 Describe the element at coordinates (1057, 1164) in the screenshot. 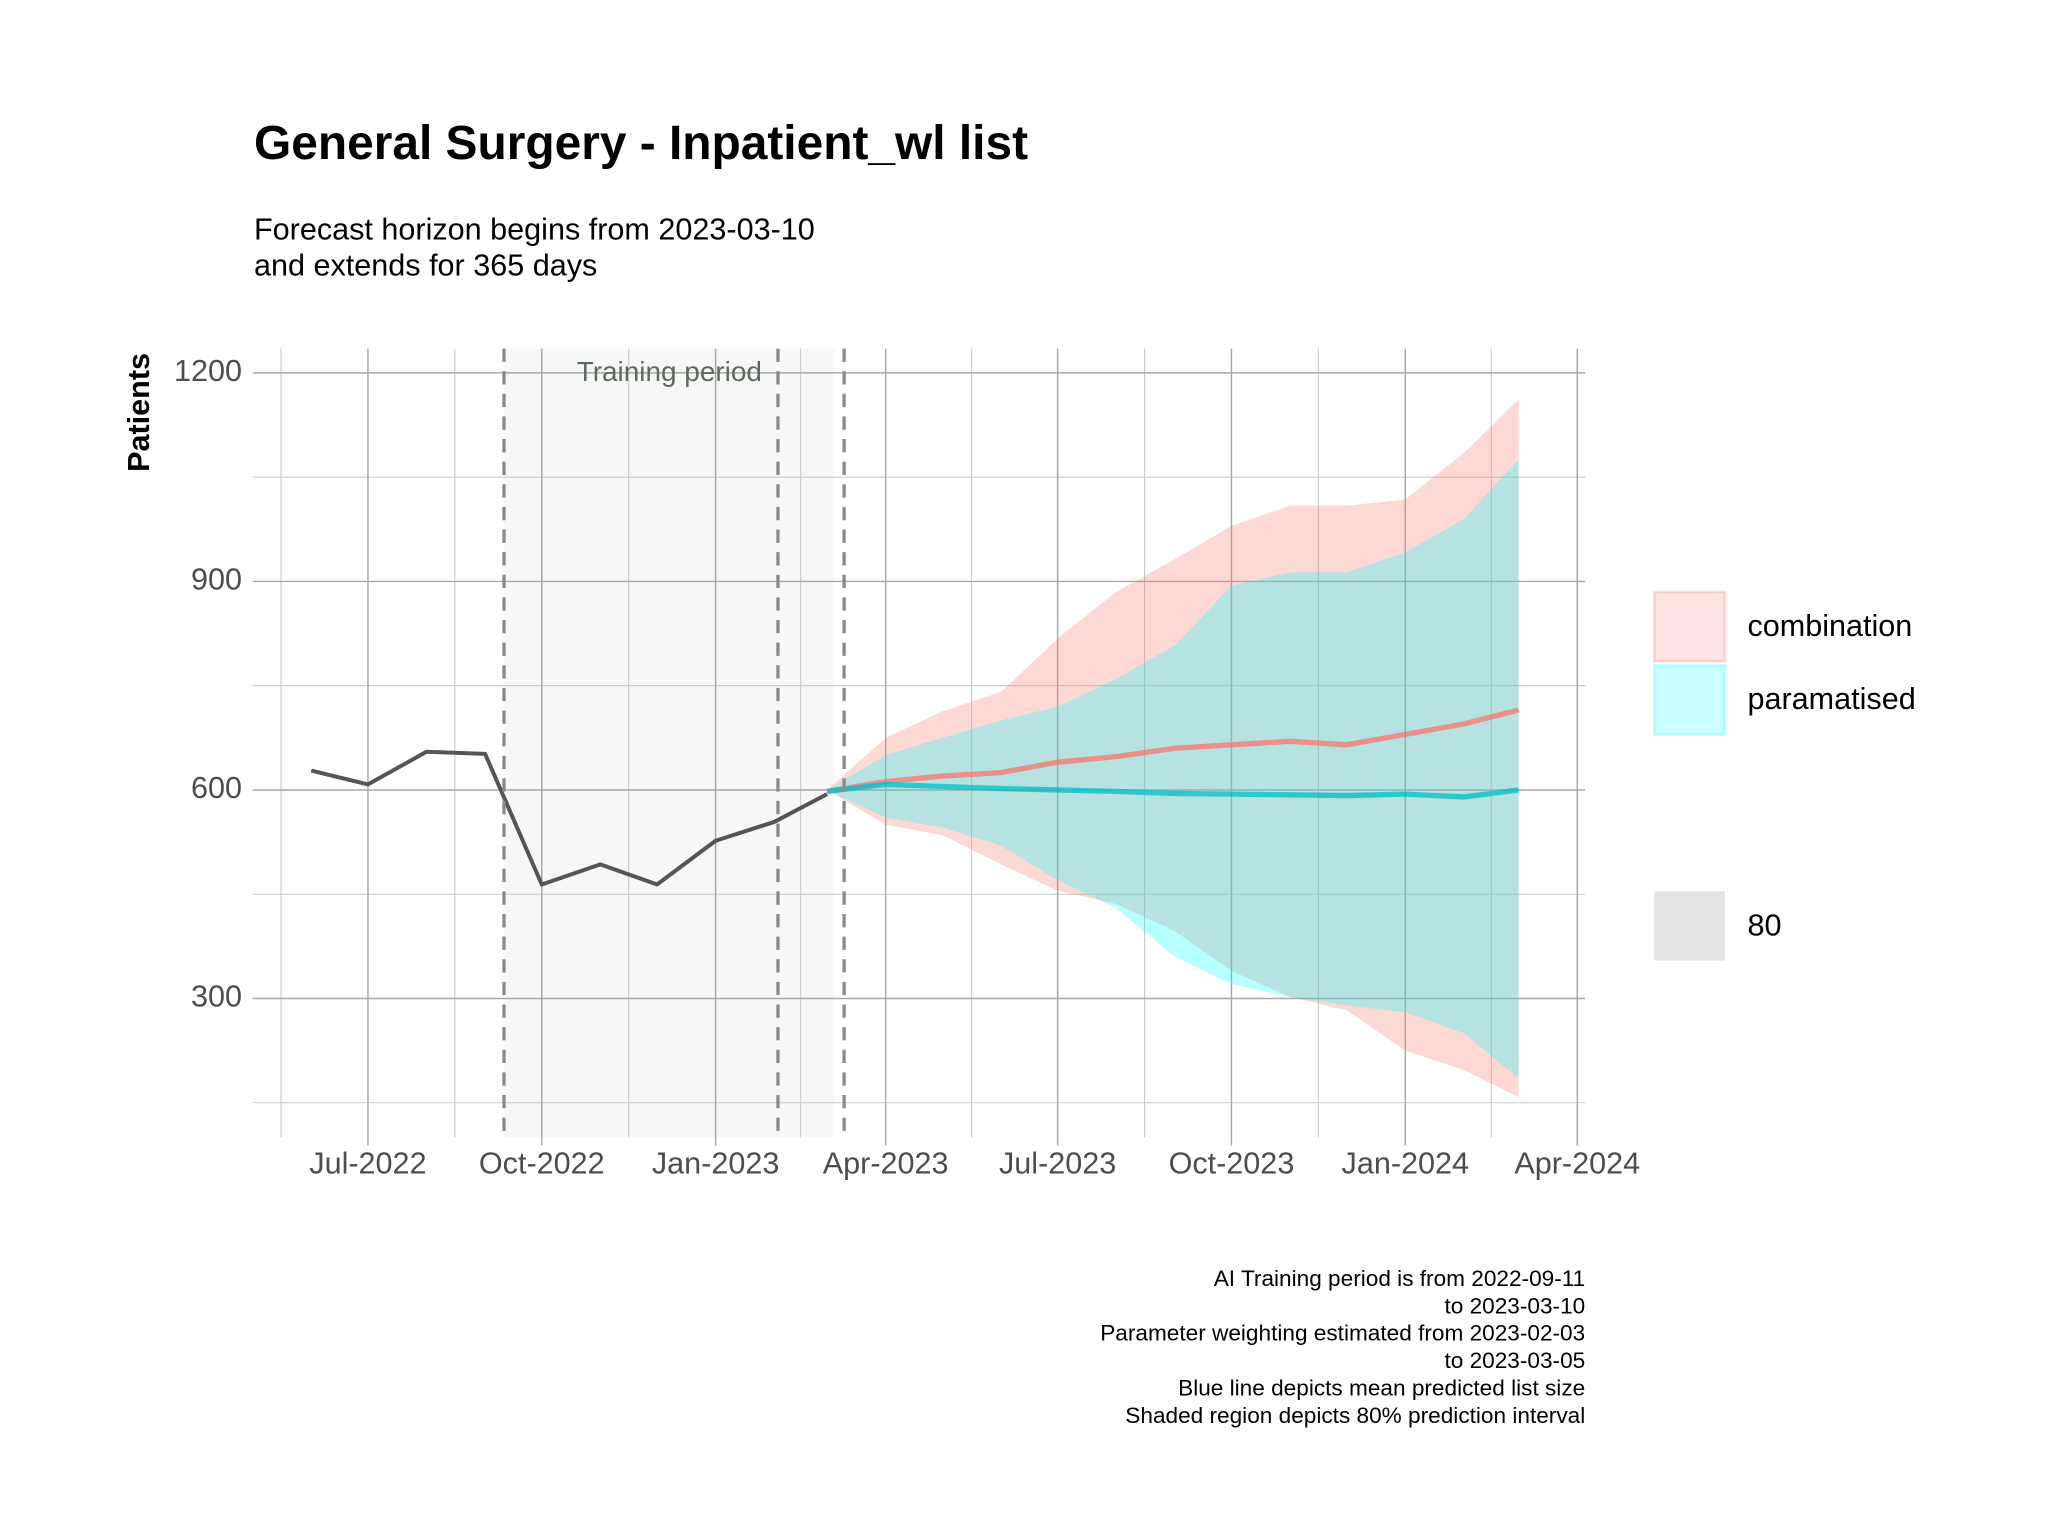

I see `x-tick-label: Jul-2023` at that location.